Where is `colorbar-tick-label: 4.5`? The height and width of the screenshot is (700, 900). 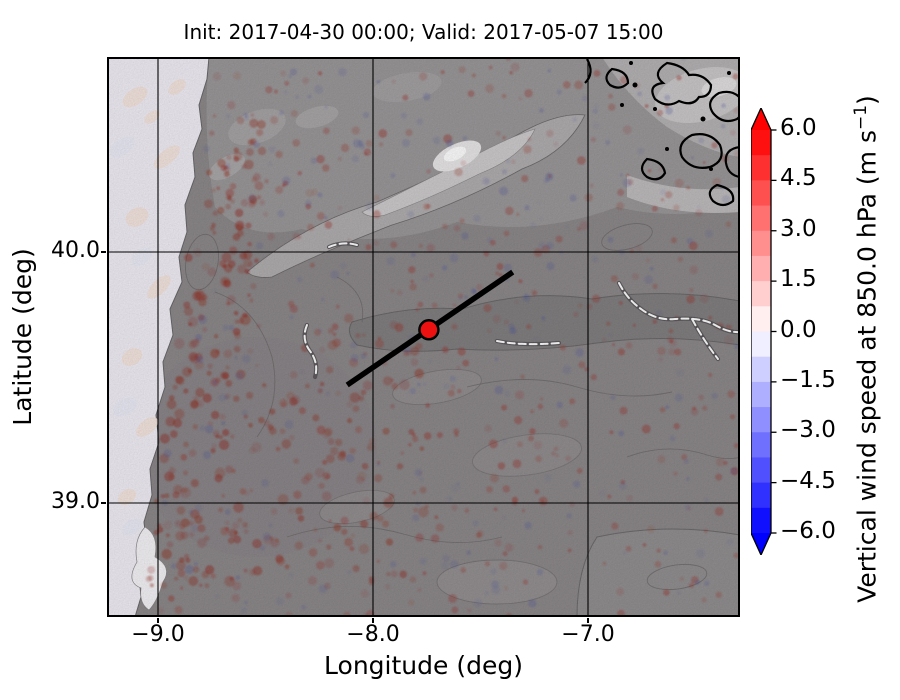 colorbar-tick-label: 4.5 is located at coordinates (798, 178).